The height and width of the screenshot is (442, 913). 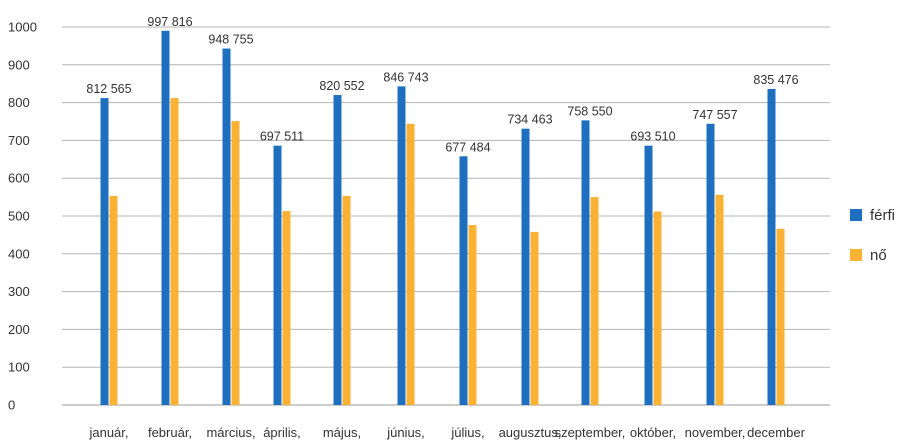 I want to click on x-tick-label: január,, so click(x=108, y=432).